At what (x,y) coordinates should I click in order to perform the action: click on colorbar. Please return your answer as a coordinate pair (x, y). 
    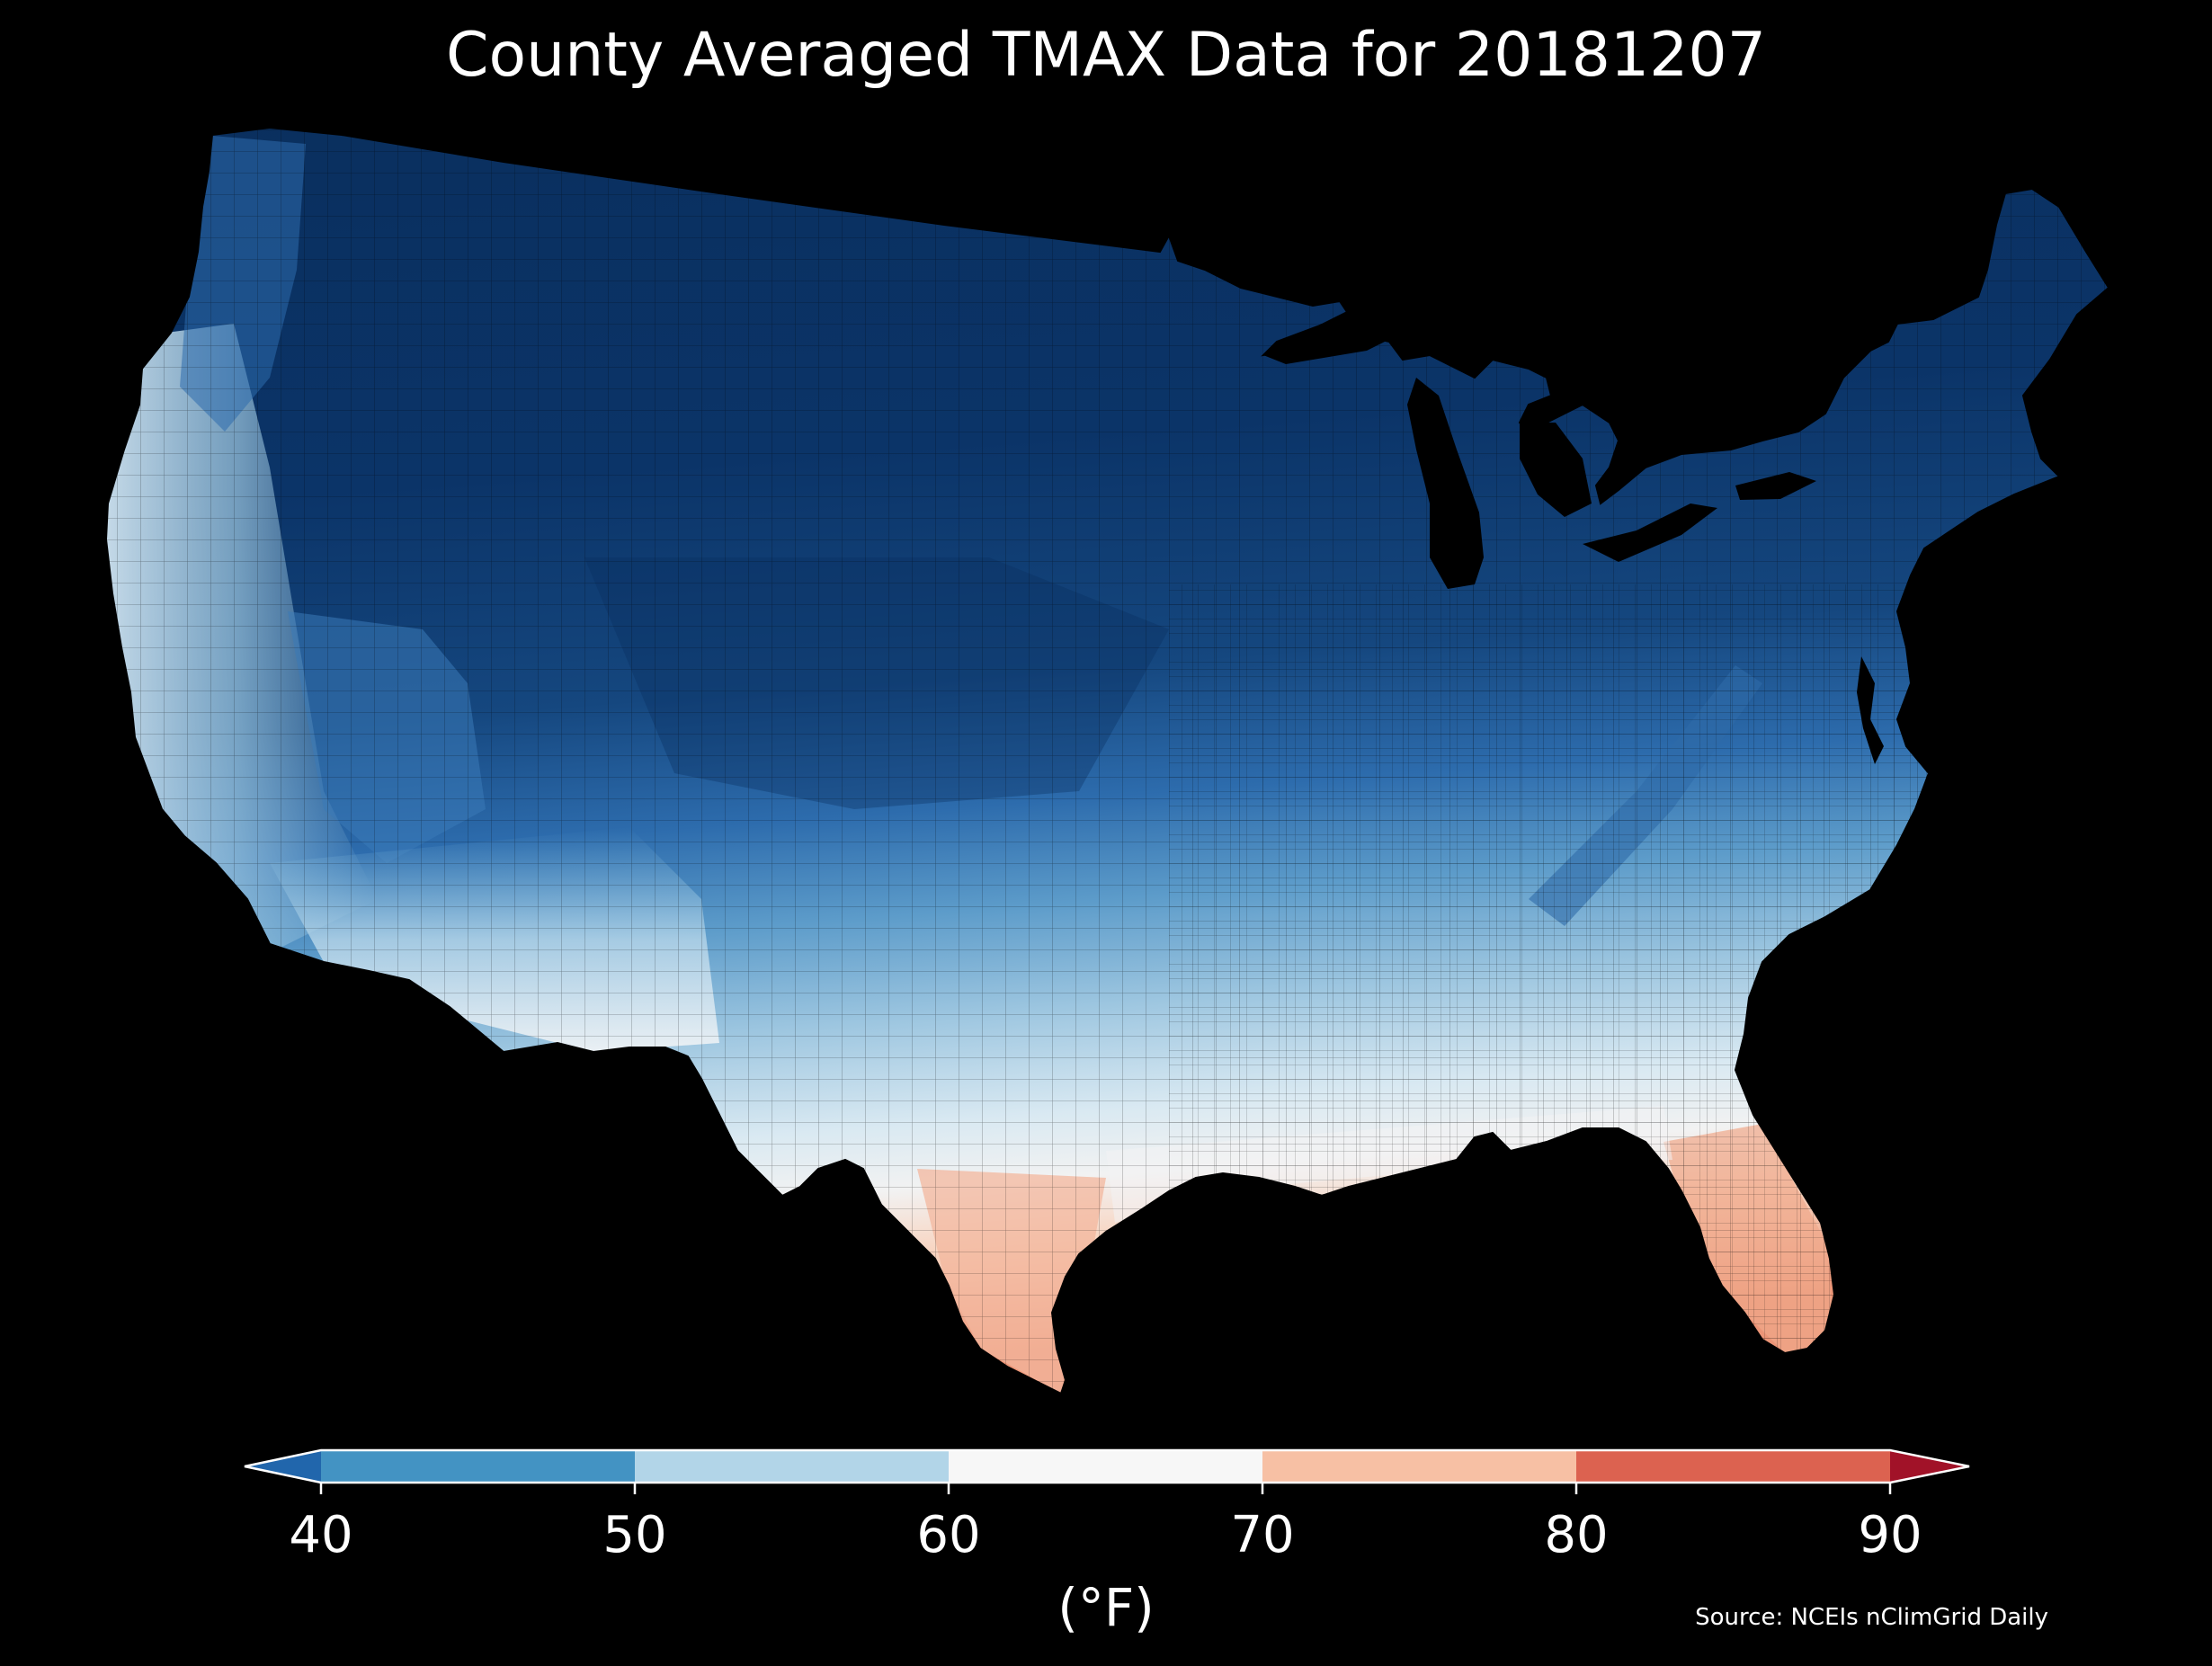
    Looking at the image, I should click on (1107, 1471).